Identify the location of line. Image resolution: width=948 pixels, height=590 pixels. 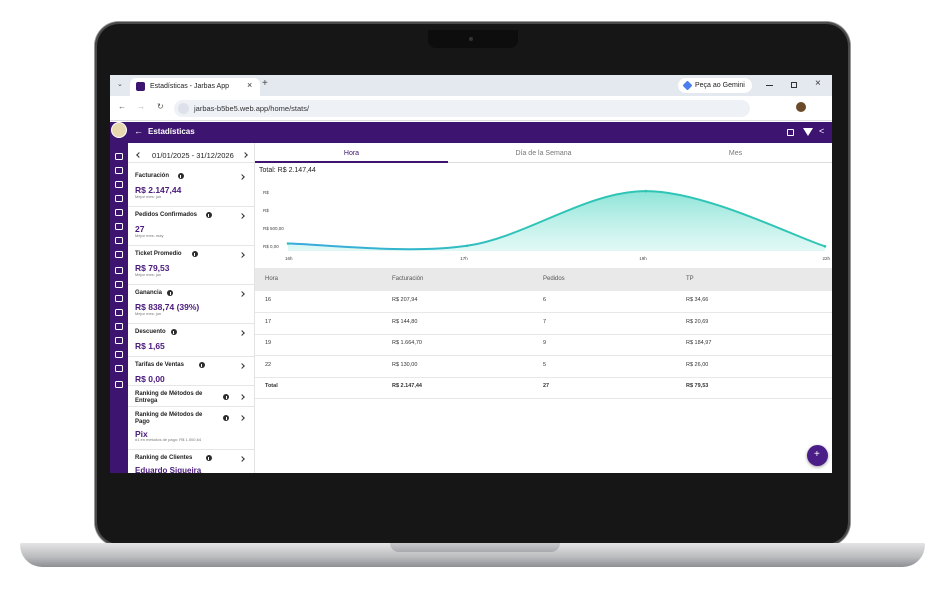
(556, 220).